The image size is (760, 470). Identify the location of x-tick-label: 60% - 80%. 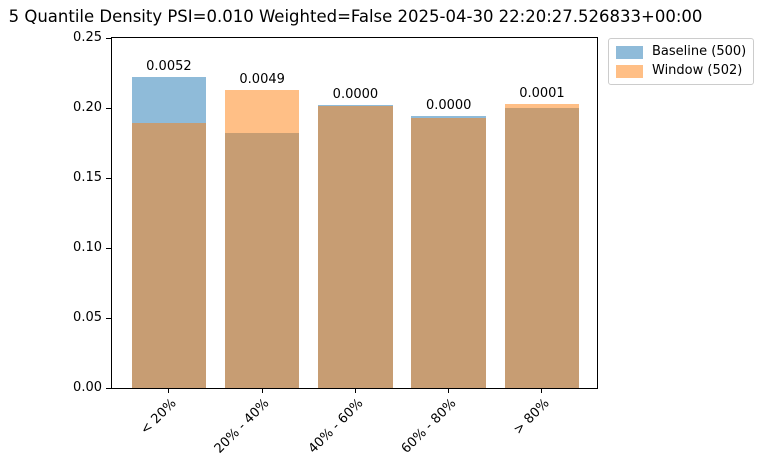
(429, 426).